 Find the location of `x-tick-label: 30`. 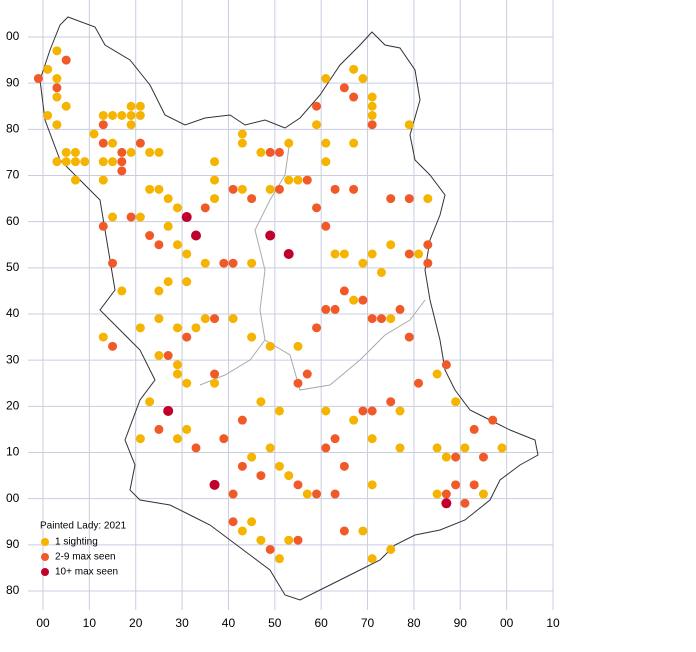

x-tick-label: 30 is located at coordinates (182, 623).